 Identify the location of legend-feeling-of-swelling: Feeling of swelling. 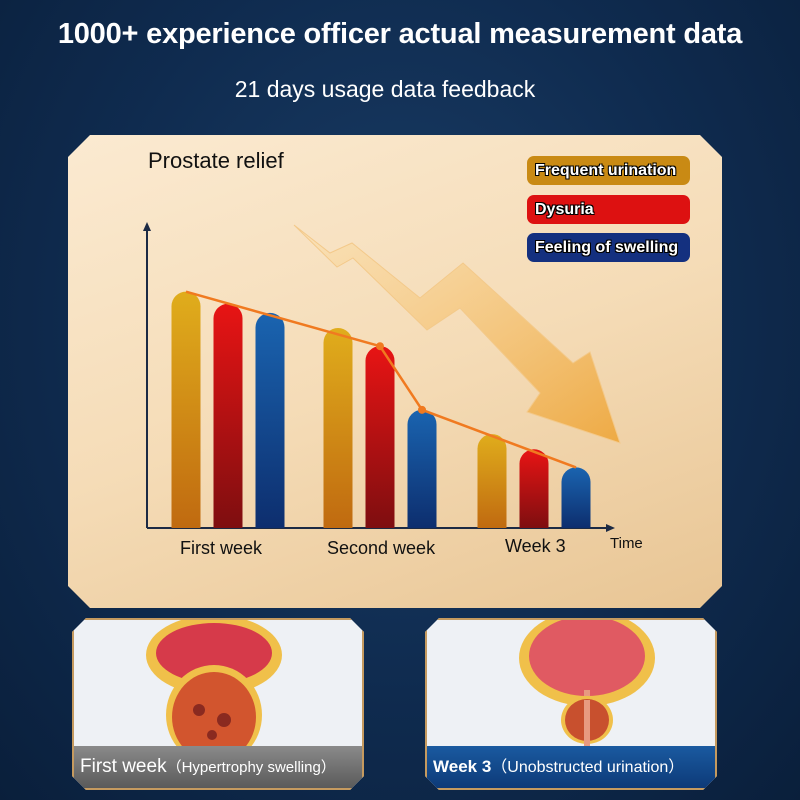
(608, 247).